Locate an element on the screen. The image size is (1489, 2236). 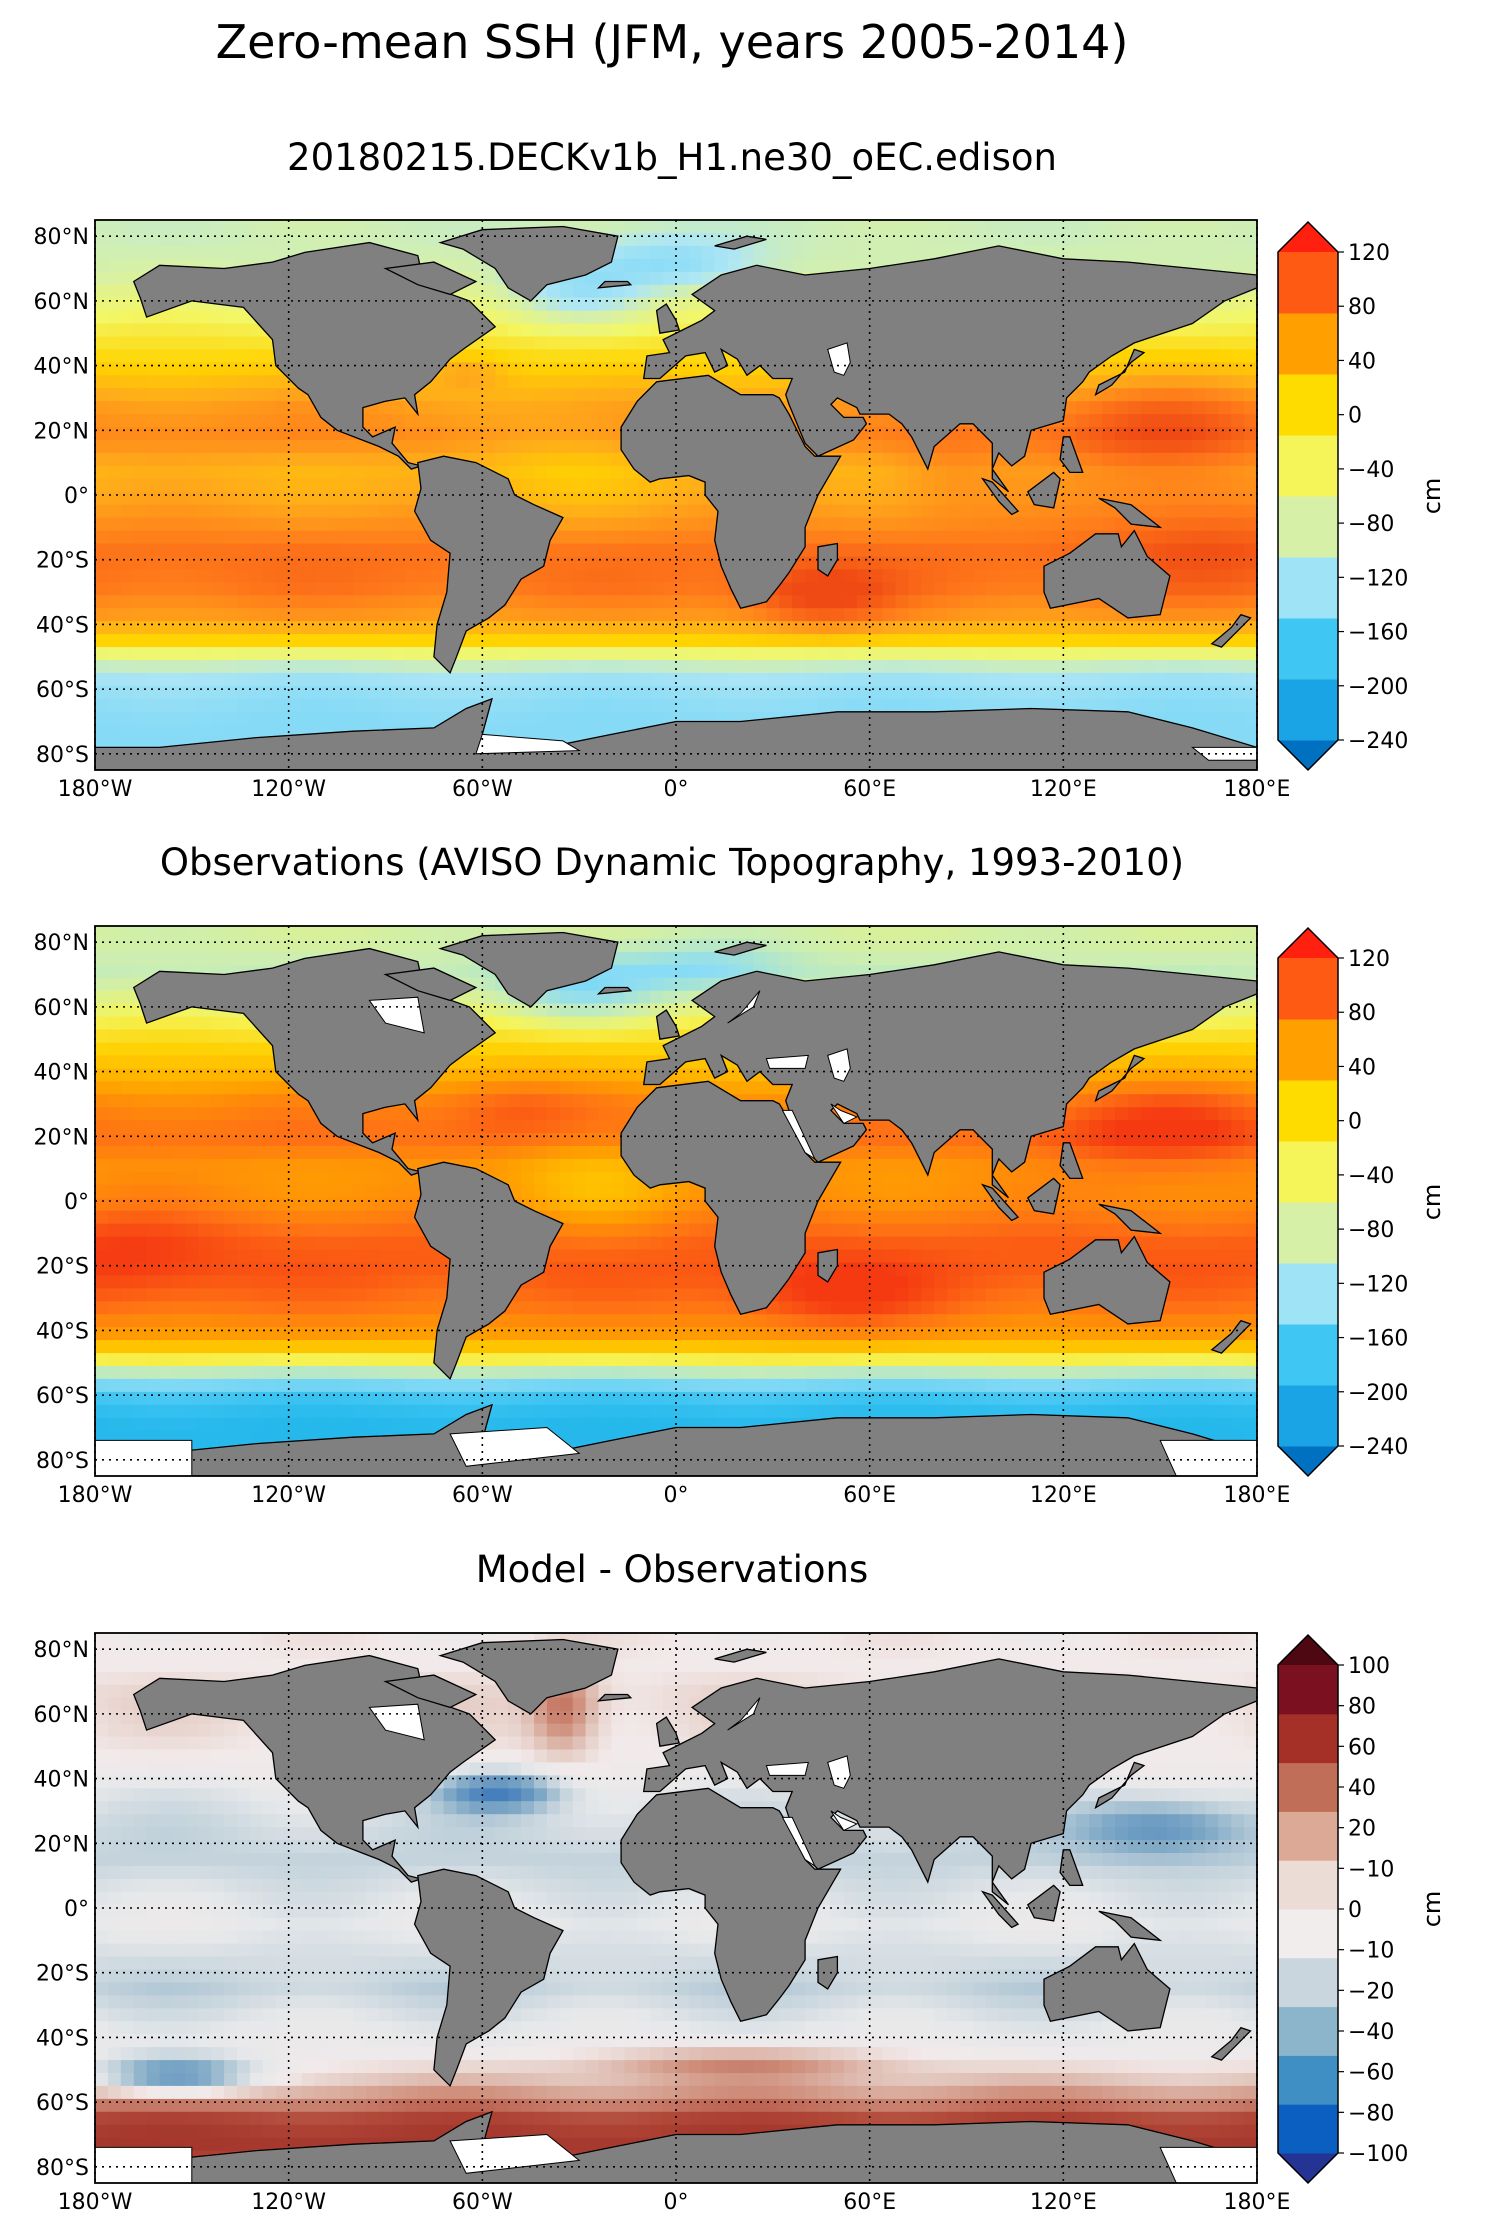
colorbar-tick-label: −40 is located at coordinates (1371, 470).